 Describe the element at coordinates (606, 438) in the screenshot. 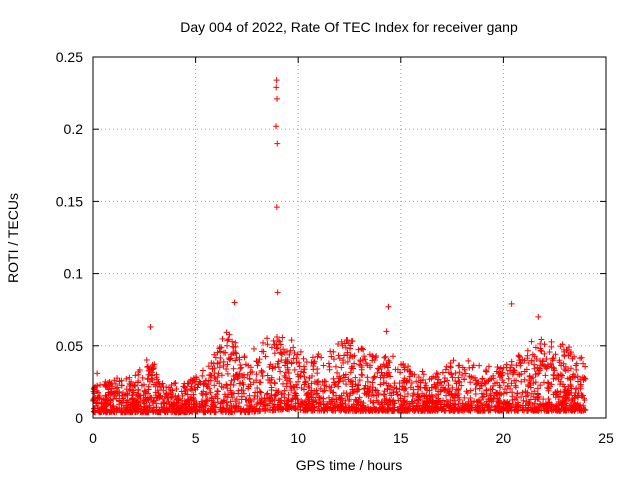

I see `x-tick-label: 25` at that location.